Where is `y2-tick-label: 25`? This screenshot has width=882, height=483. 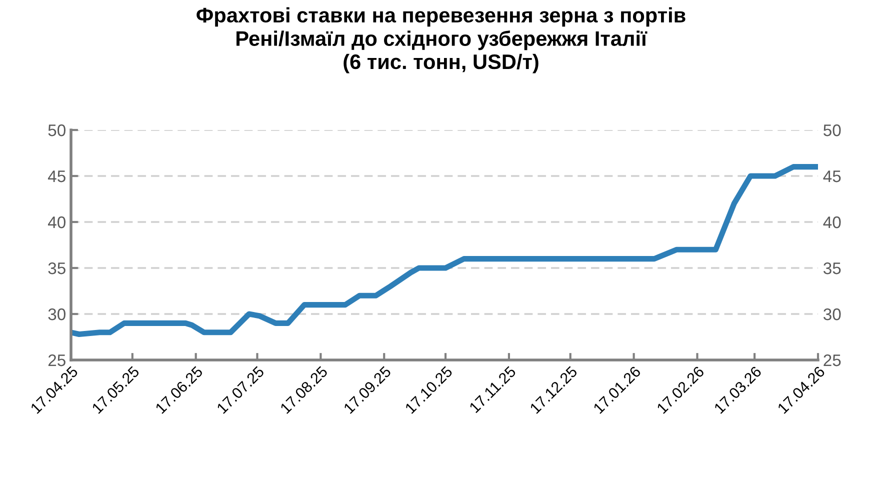 y2-tick-label: 25 is located at coordinates (832, 360).